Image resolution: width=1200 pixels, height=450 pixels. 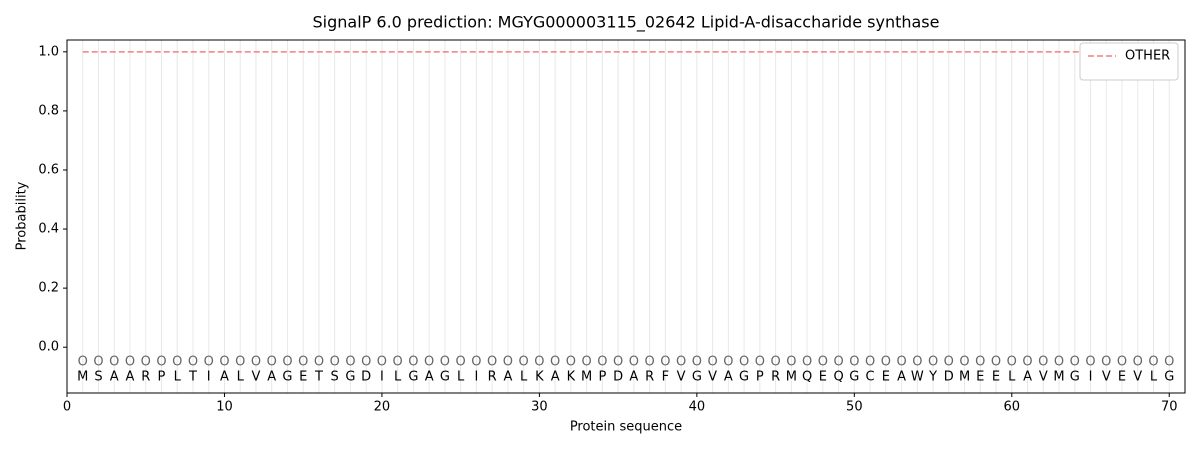 I want to click on legend-label: OTHER, so click(x=1147, y=56).